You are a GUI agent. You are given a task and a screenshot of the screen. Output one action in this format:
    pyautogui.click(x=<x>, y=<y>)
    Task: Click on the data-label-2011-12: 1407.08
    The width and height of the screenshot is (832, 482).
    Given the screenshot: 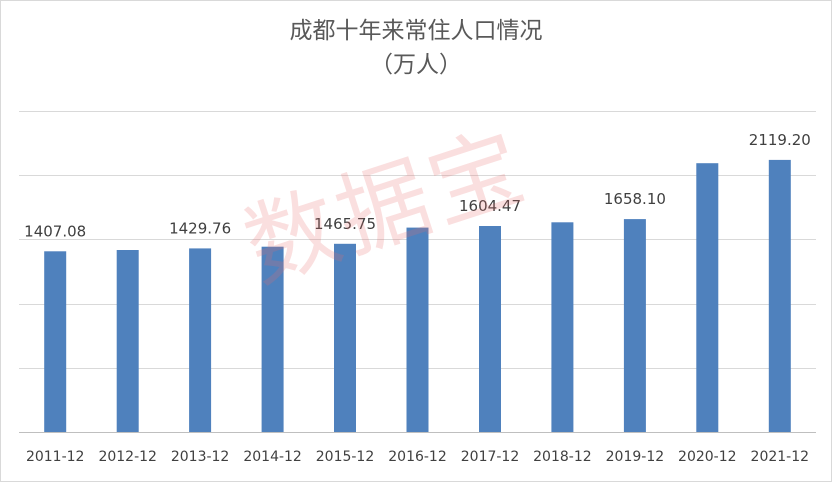 What is the action you would take?
    pyautogui.click(x=55, y=231)
    